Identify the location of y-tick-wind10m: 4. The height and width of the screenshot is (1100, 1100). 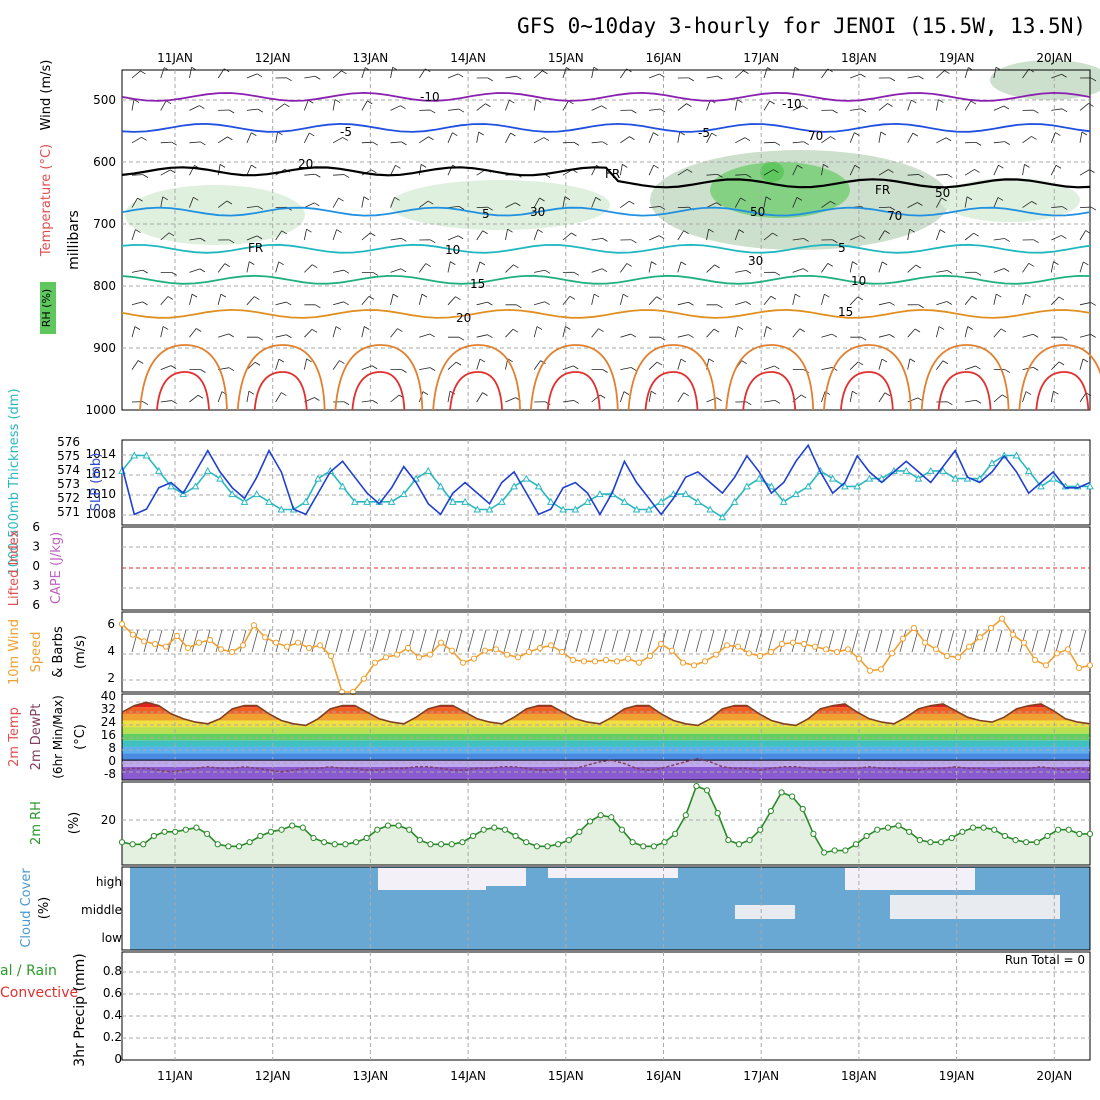
(111, 651).